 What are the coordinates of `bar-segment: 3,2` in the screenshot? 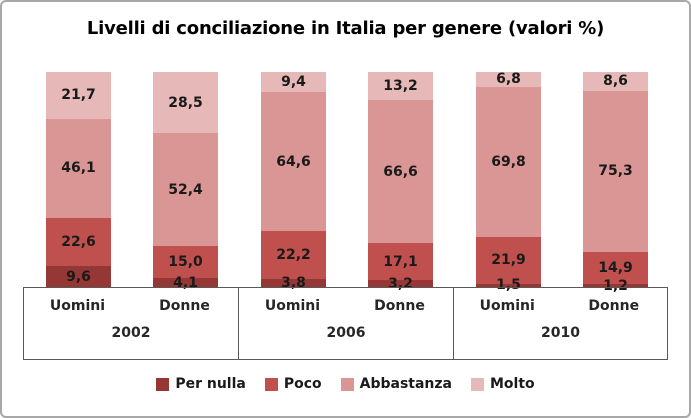 It's located at (400, 284).